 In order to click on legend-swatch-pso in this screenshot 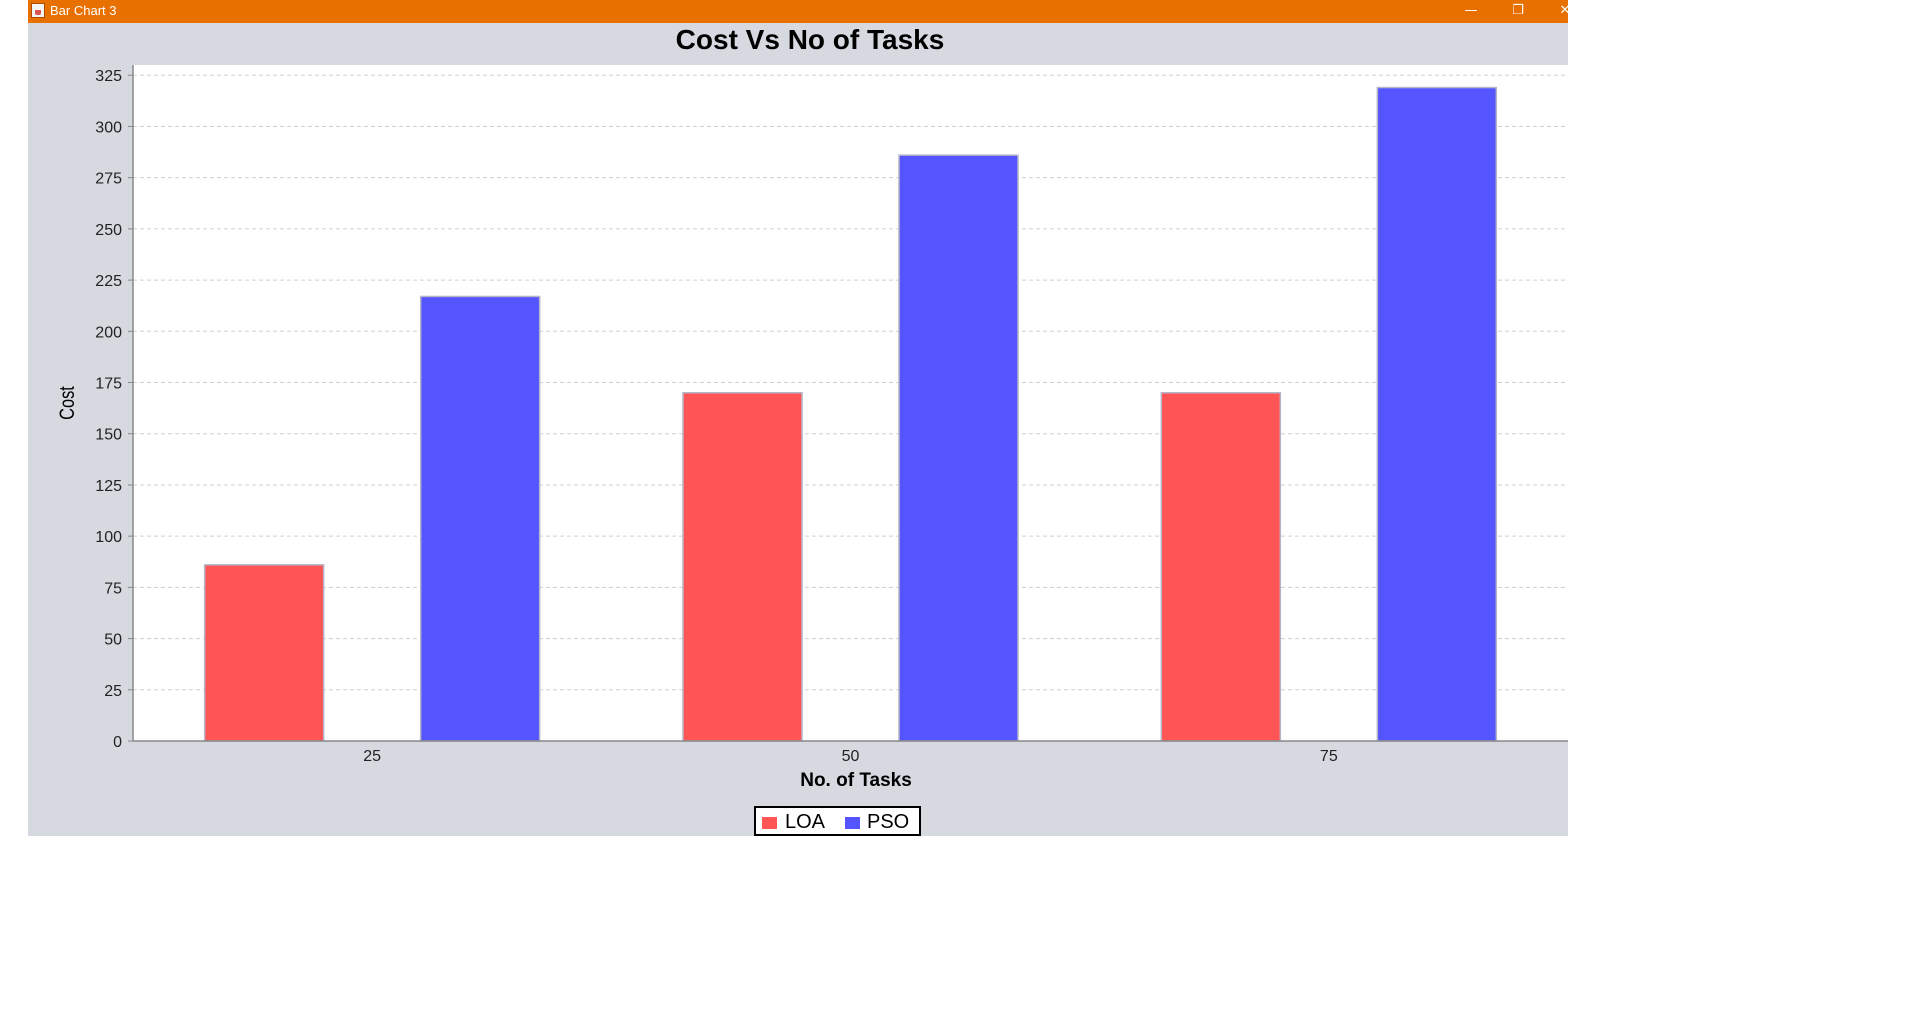, I will do `click(852, 823)`.